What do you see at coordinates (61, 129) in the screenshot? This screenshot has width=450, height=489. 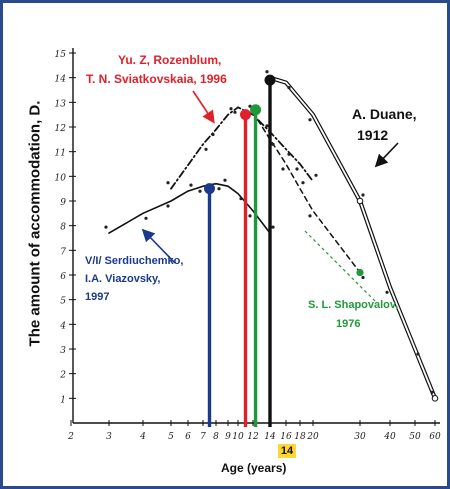 I see `y-tick-label: 12` at bounding box center [61, 129].